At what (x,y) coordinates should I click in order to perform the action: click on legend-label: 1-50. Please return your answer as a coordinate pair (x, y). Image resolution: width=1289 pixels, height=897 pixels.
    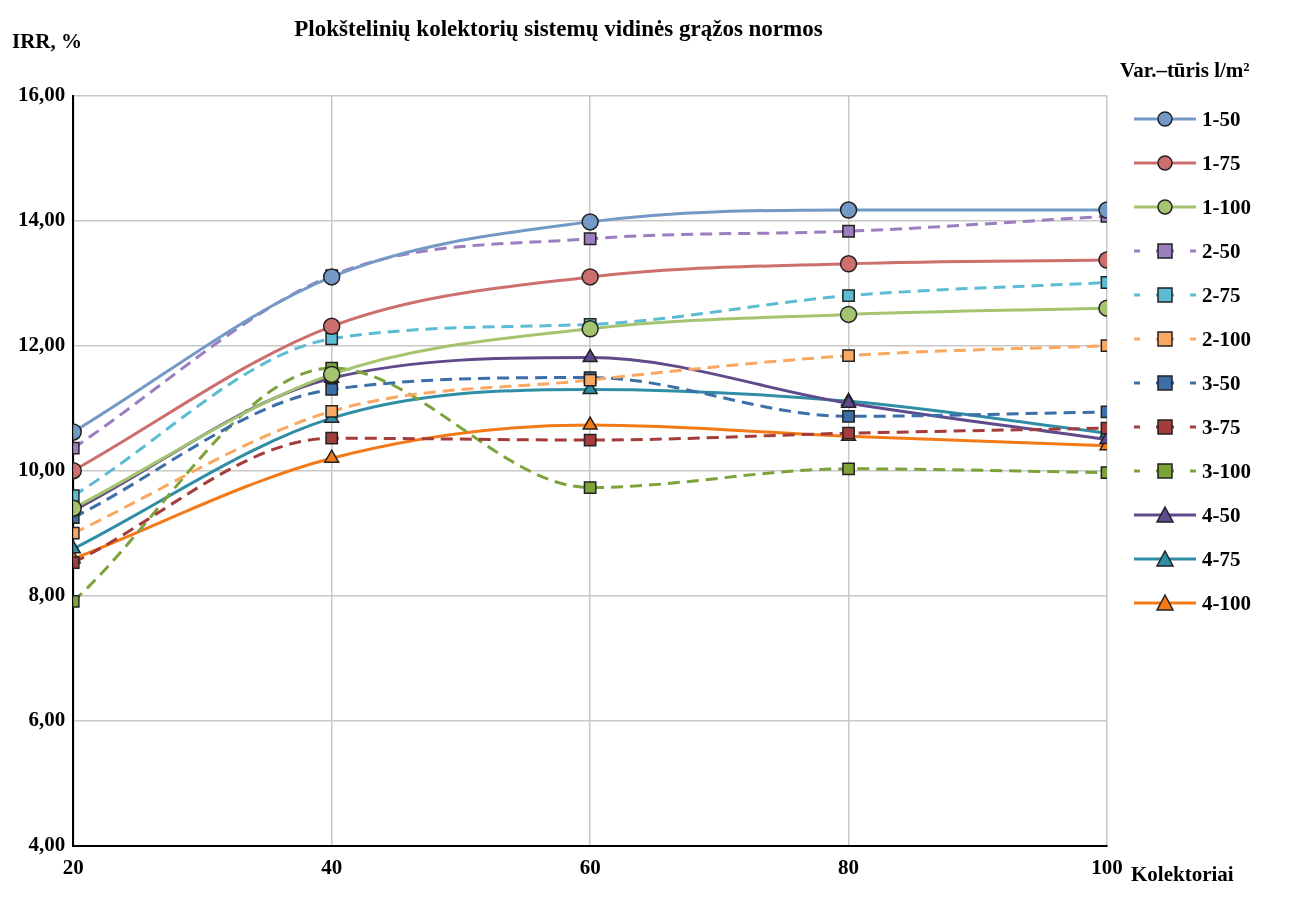
    Looking at the image, I should click on (1221, 119).